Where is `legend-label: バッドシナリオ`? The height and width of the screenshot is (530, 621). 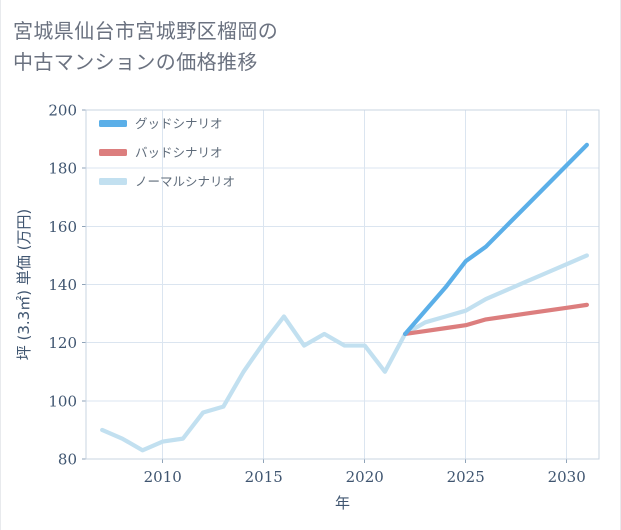
legend-label: バッドシナリオ is located at coordinates (179, 152).